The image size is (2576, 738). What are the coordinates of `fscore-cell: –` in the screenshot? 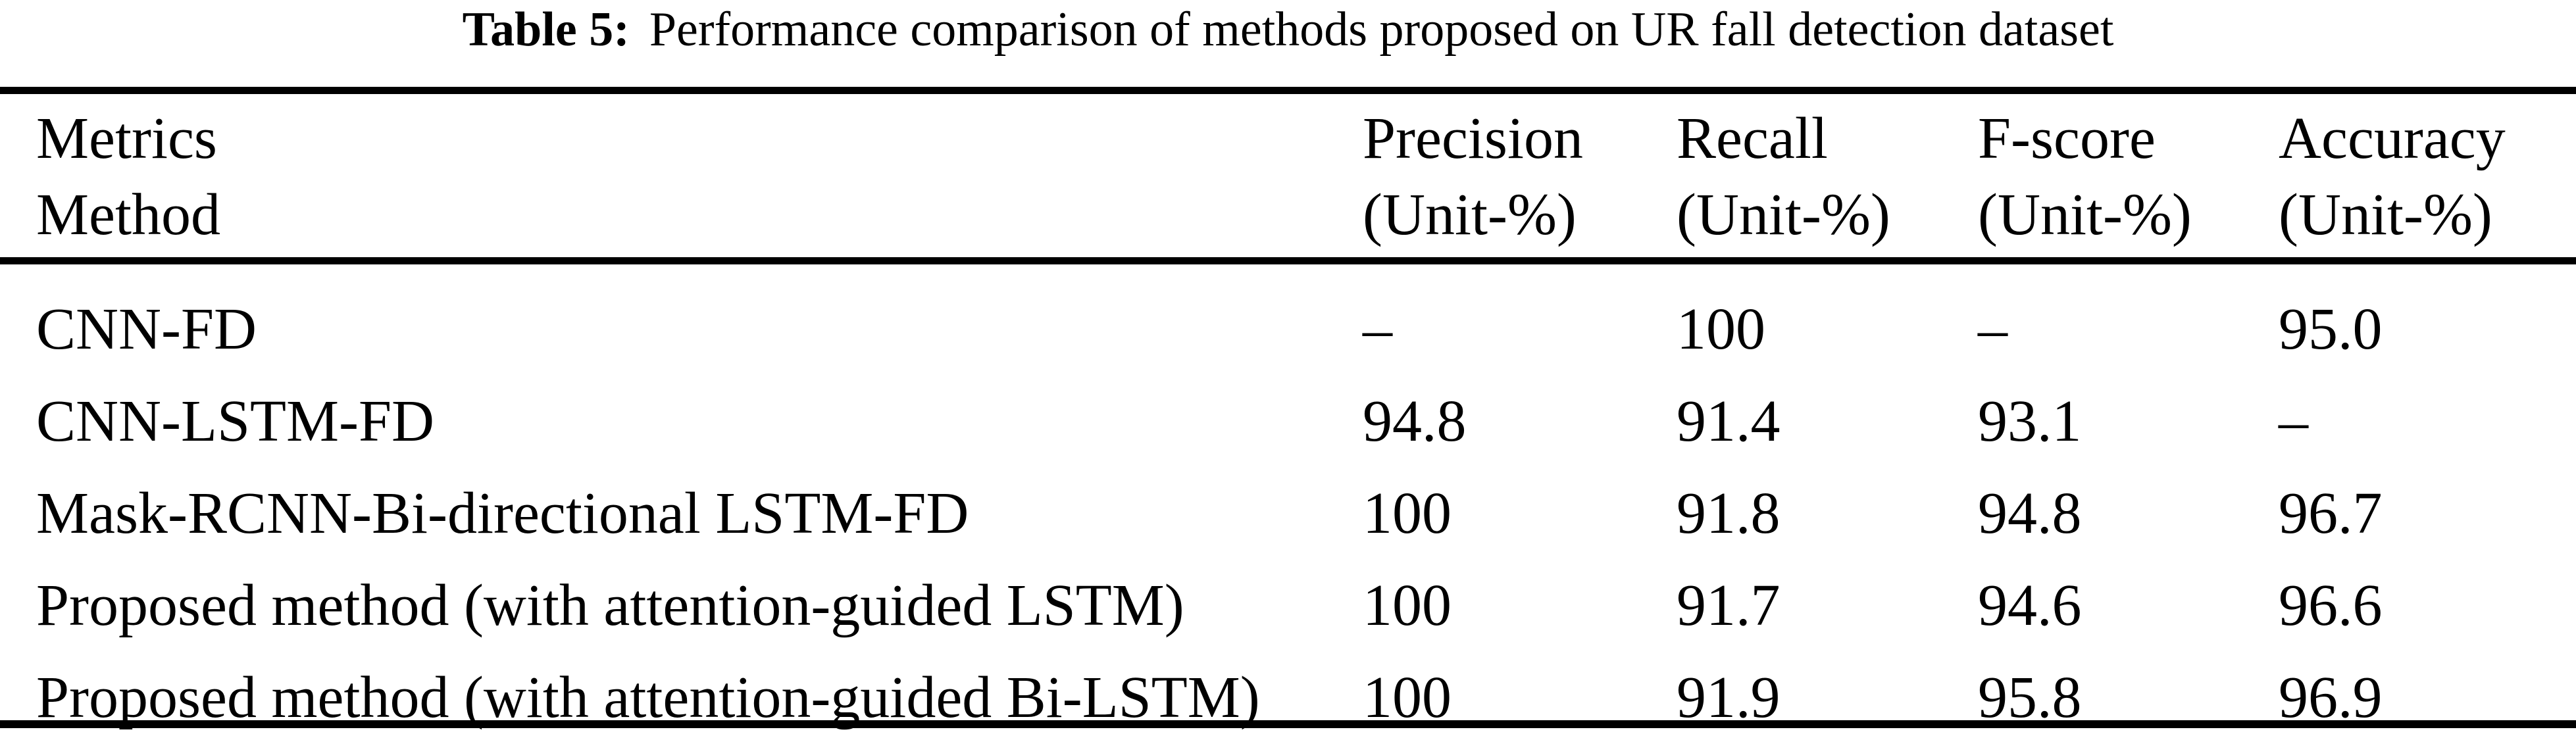 It's located at (1993, 329).